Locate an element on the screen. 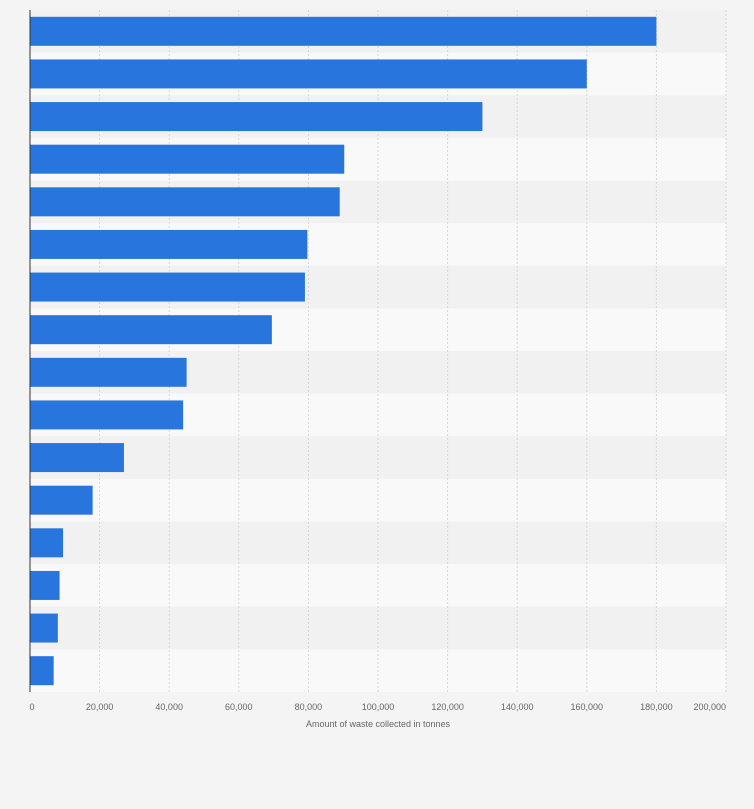 This screenshot has height=809, width=754. x-tick-label: 20,000 is located at coordinates (100, 707).